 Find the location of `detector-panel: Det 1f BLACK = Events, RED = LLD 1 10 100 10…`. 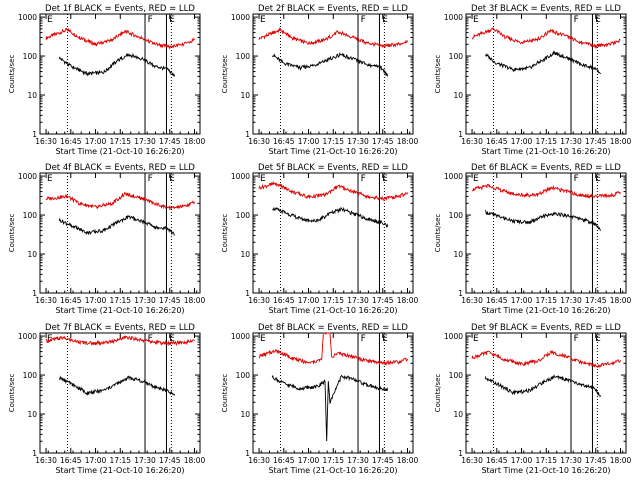

detector-panel: Det 1f BLACK = Events, RED = LLD 1 10 100 10… is located at coordinates (107, 80).